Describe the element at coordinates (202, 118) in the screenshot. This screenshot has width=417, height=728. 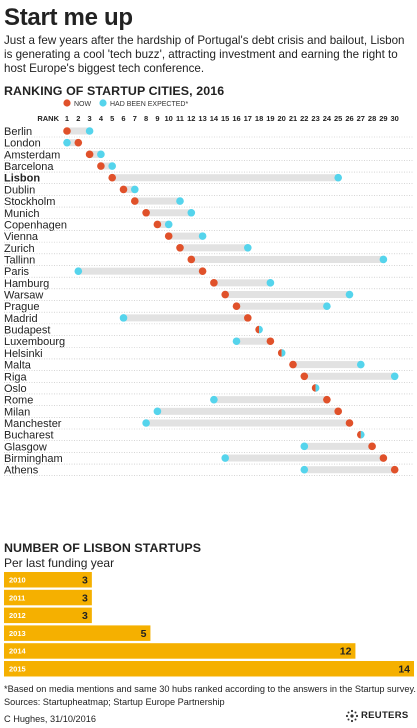
I see `rank-tick-label: 13` at that location.